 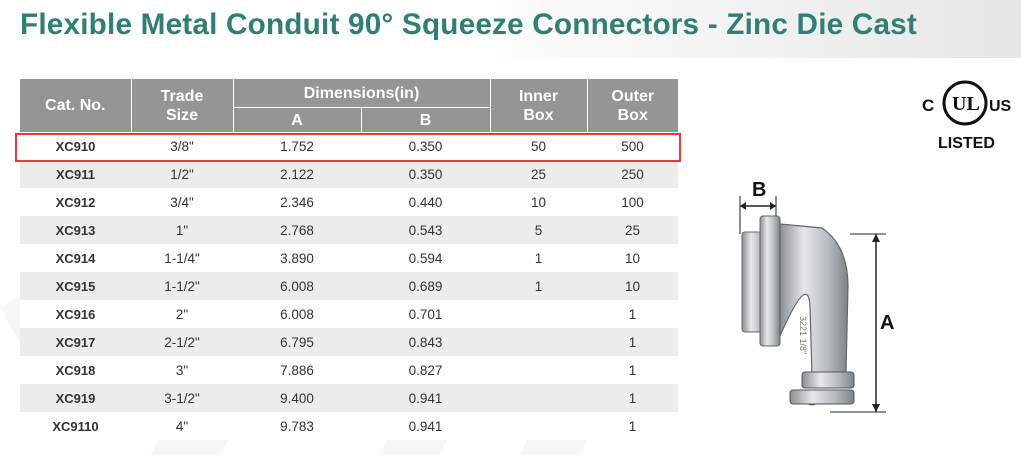 I want to click on col-header-dim-b: B, so click(x=426, y=119).